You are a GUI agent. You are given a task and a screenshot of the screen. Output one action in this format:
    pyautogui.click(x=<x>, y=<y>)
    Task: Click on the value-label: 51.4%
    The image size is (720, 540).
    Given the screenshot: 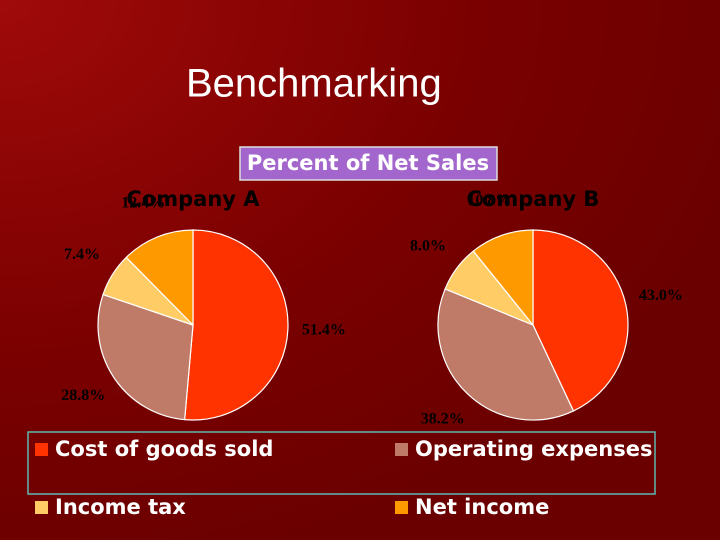 What is the action you would take?
    pyautogui.click(x=324, y=329)
    